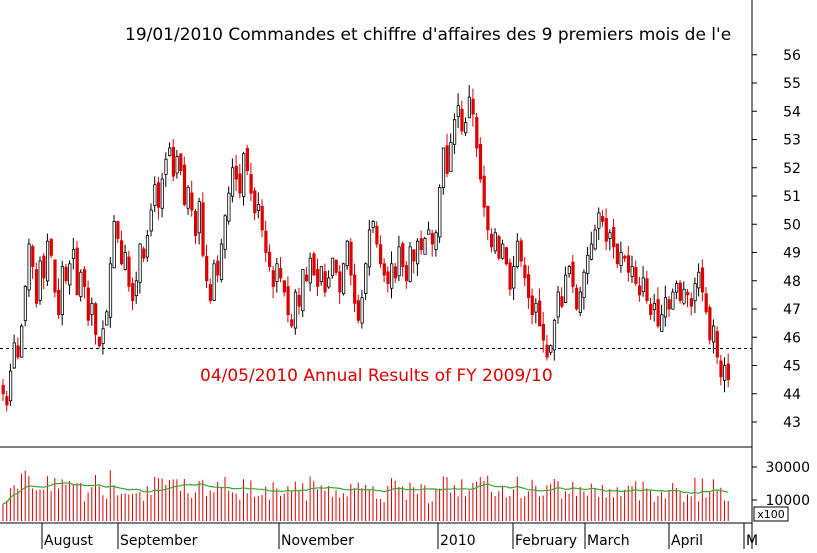  What do you see at coordinates (792, 169) in the screenshot?
I see `price-tick-label: 52` at bounding box center [792, 169].